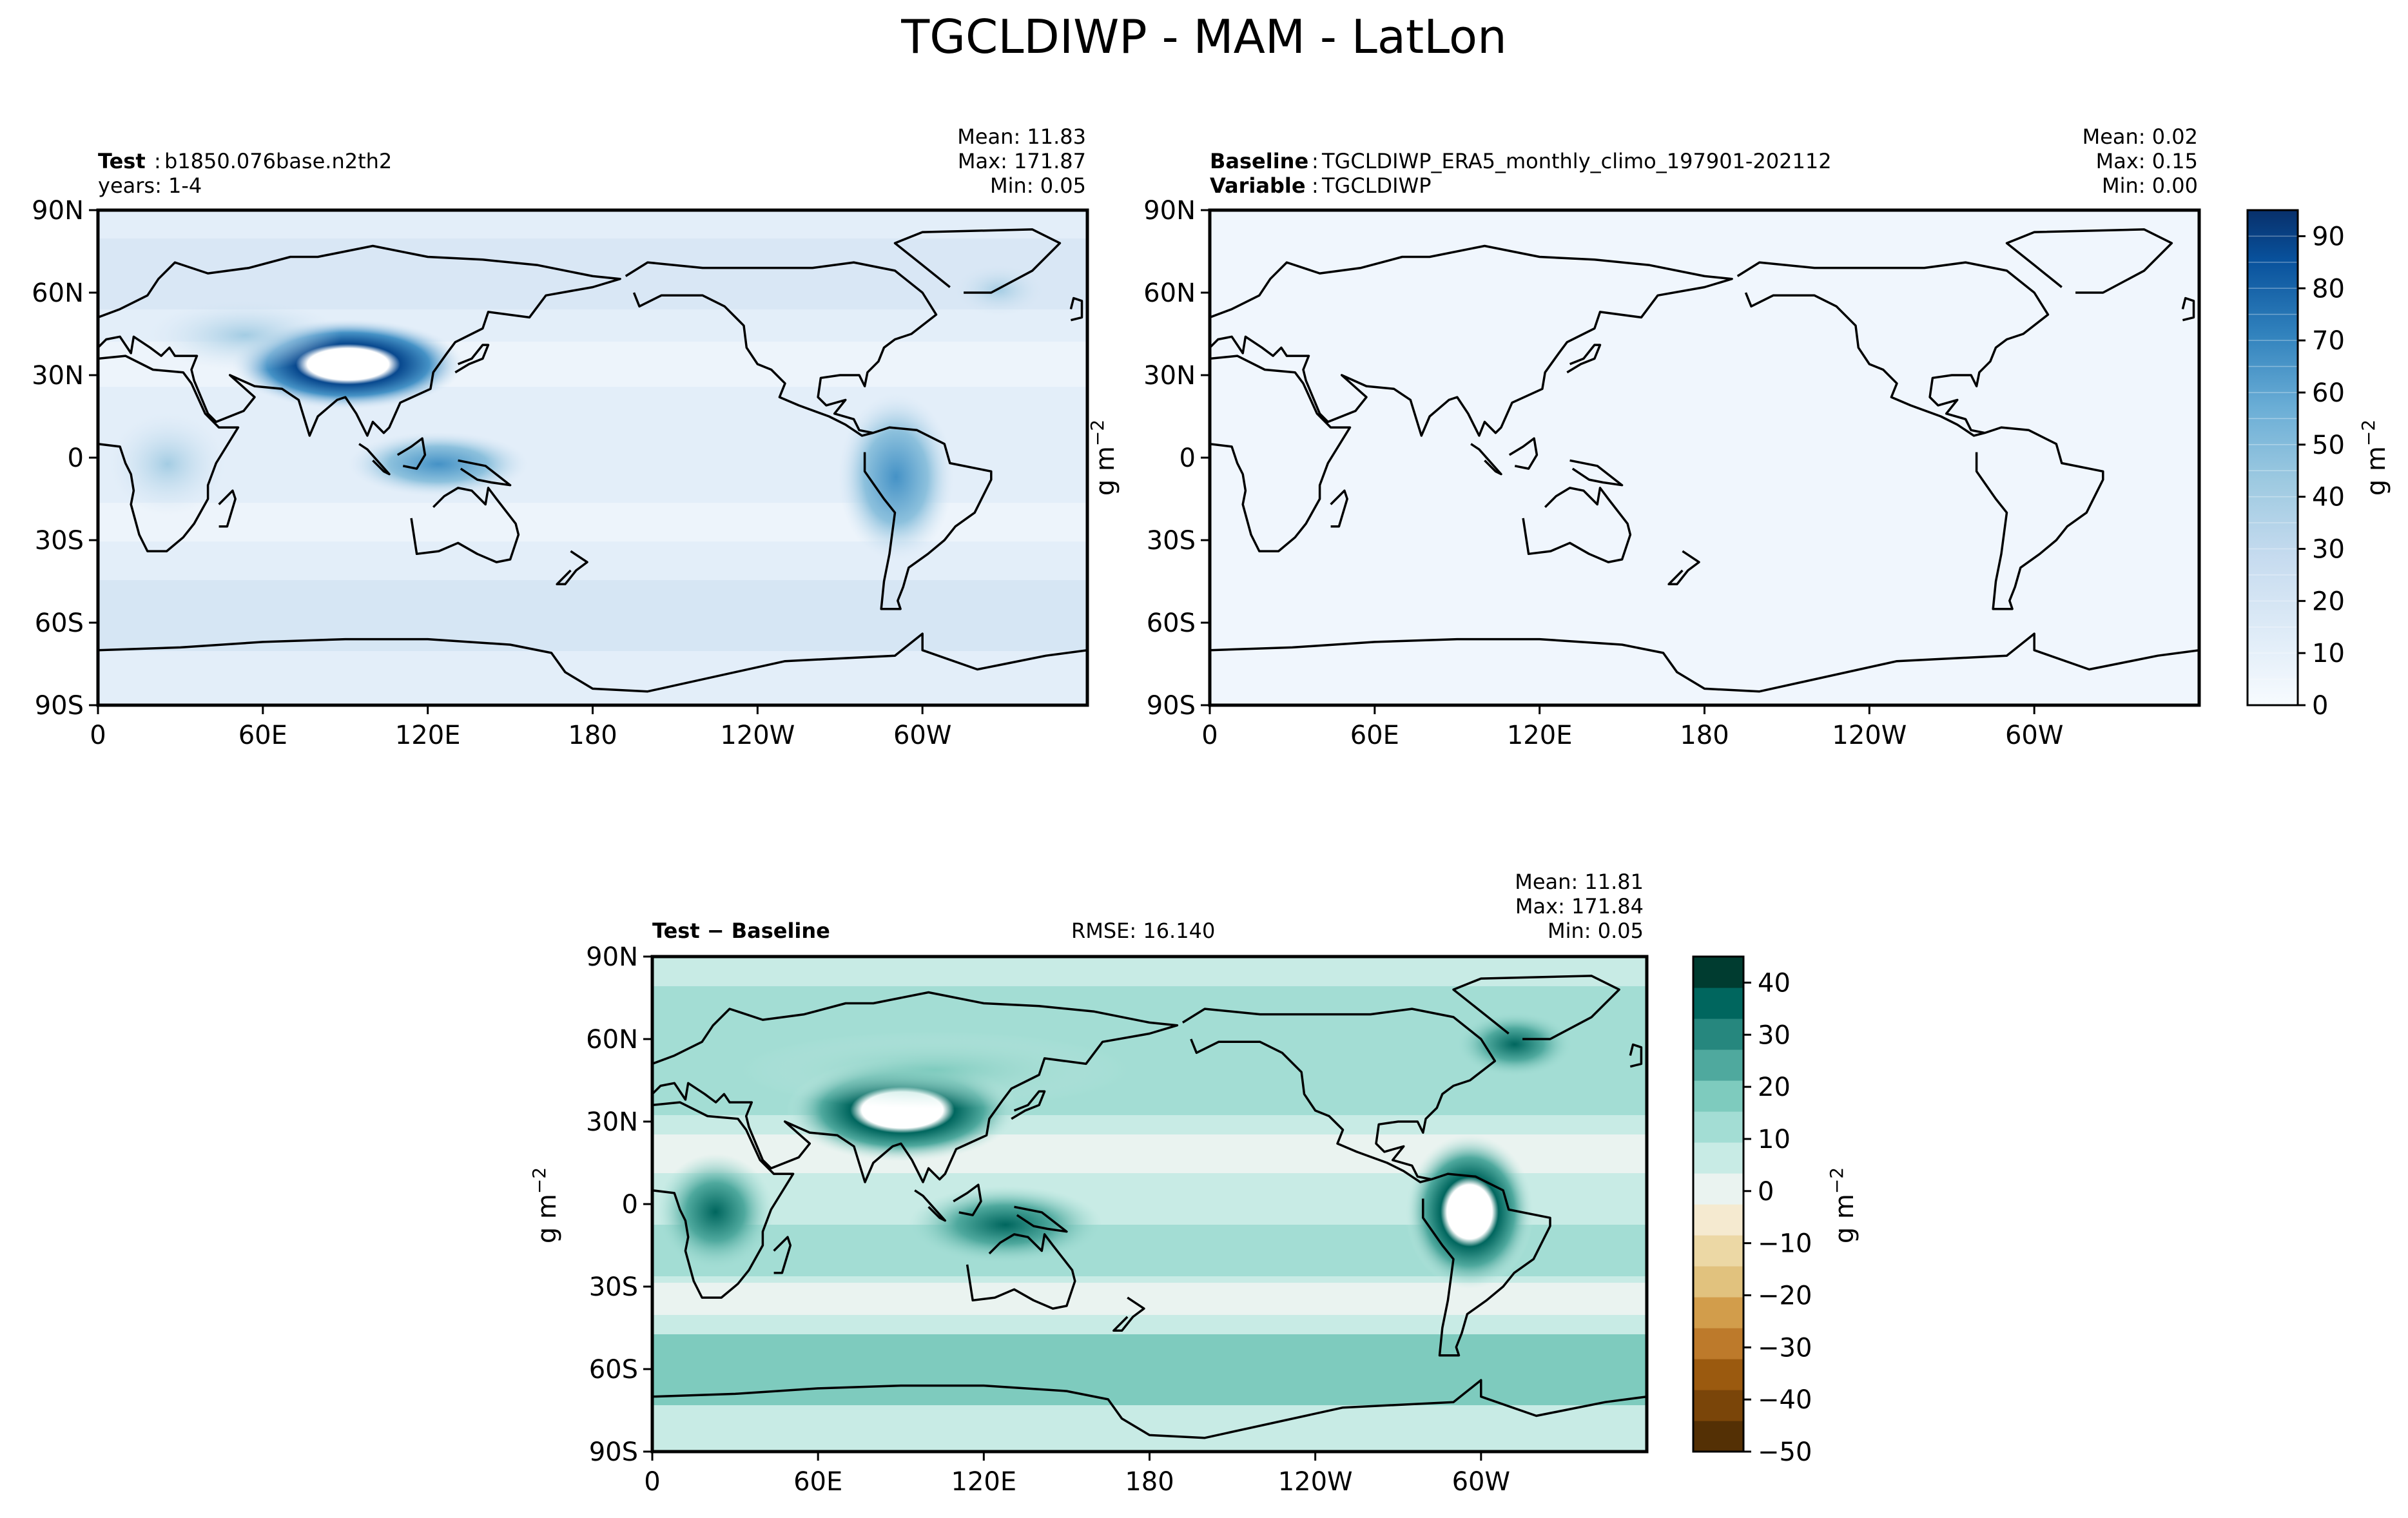 The width and height of the screenshot is (2408, 1518). I want to click on brbg-colorbar-blocks, so click(1718, 1204).